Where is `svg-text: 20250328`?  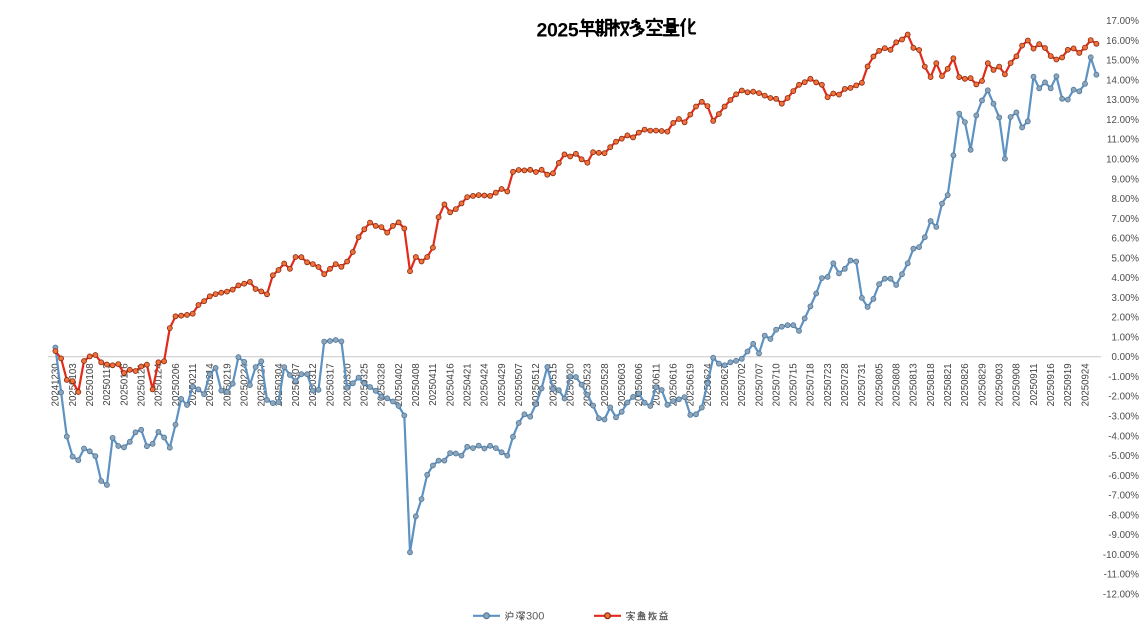 svg-text: 20250328 is located at coordinates (382, 384).